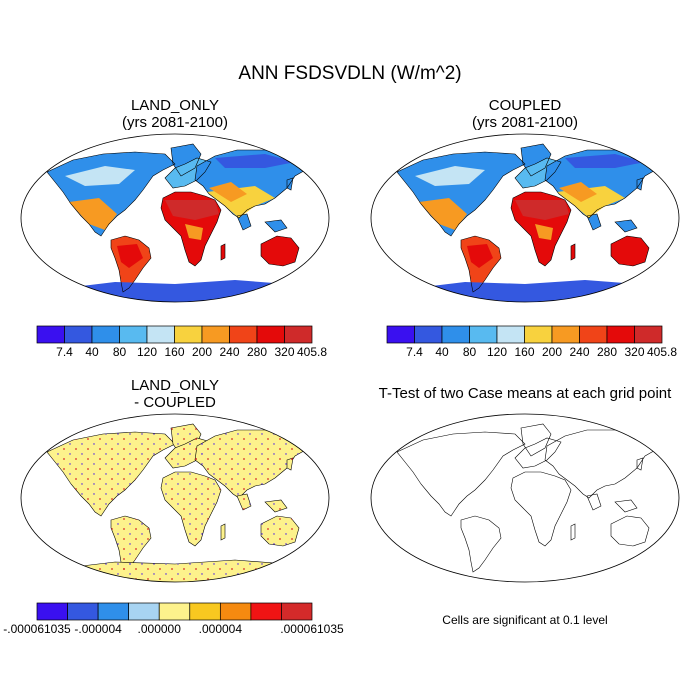 Image resolution: width=700 pixels, height=700 pixels. I want to click on colorbar-coupled-label: 320, so click(634, 352).